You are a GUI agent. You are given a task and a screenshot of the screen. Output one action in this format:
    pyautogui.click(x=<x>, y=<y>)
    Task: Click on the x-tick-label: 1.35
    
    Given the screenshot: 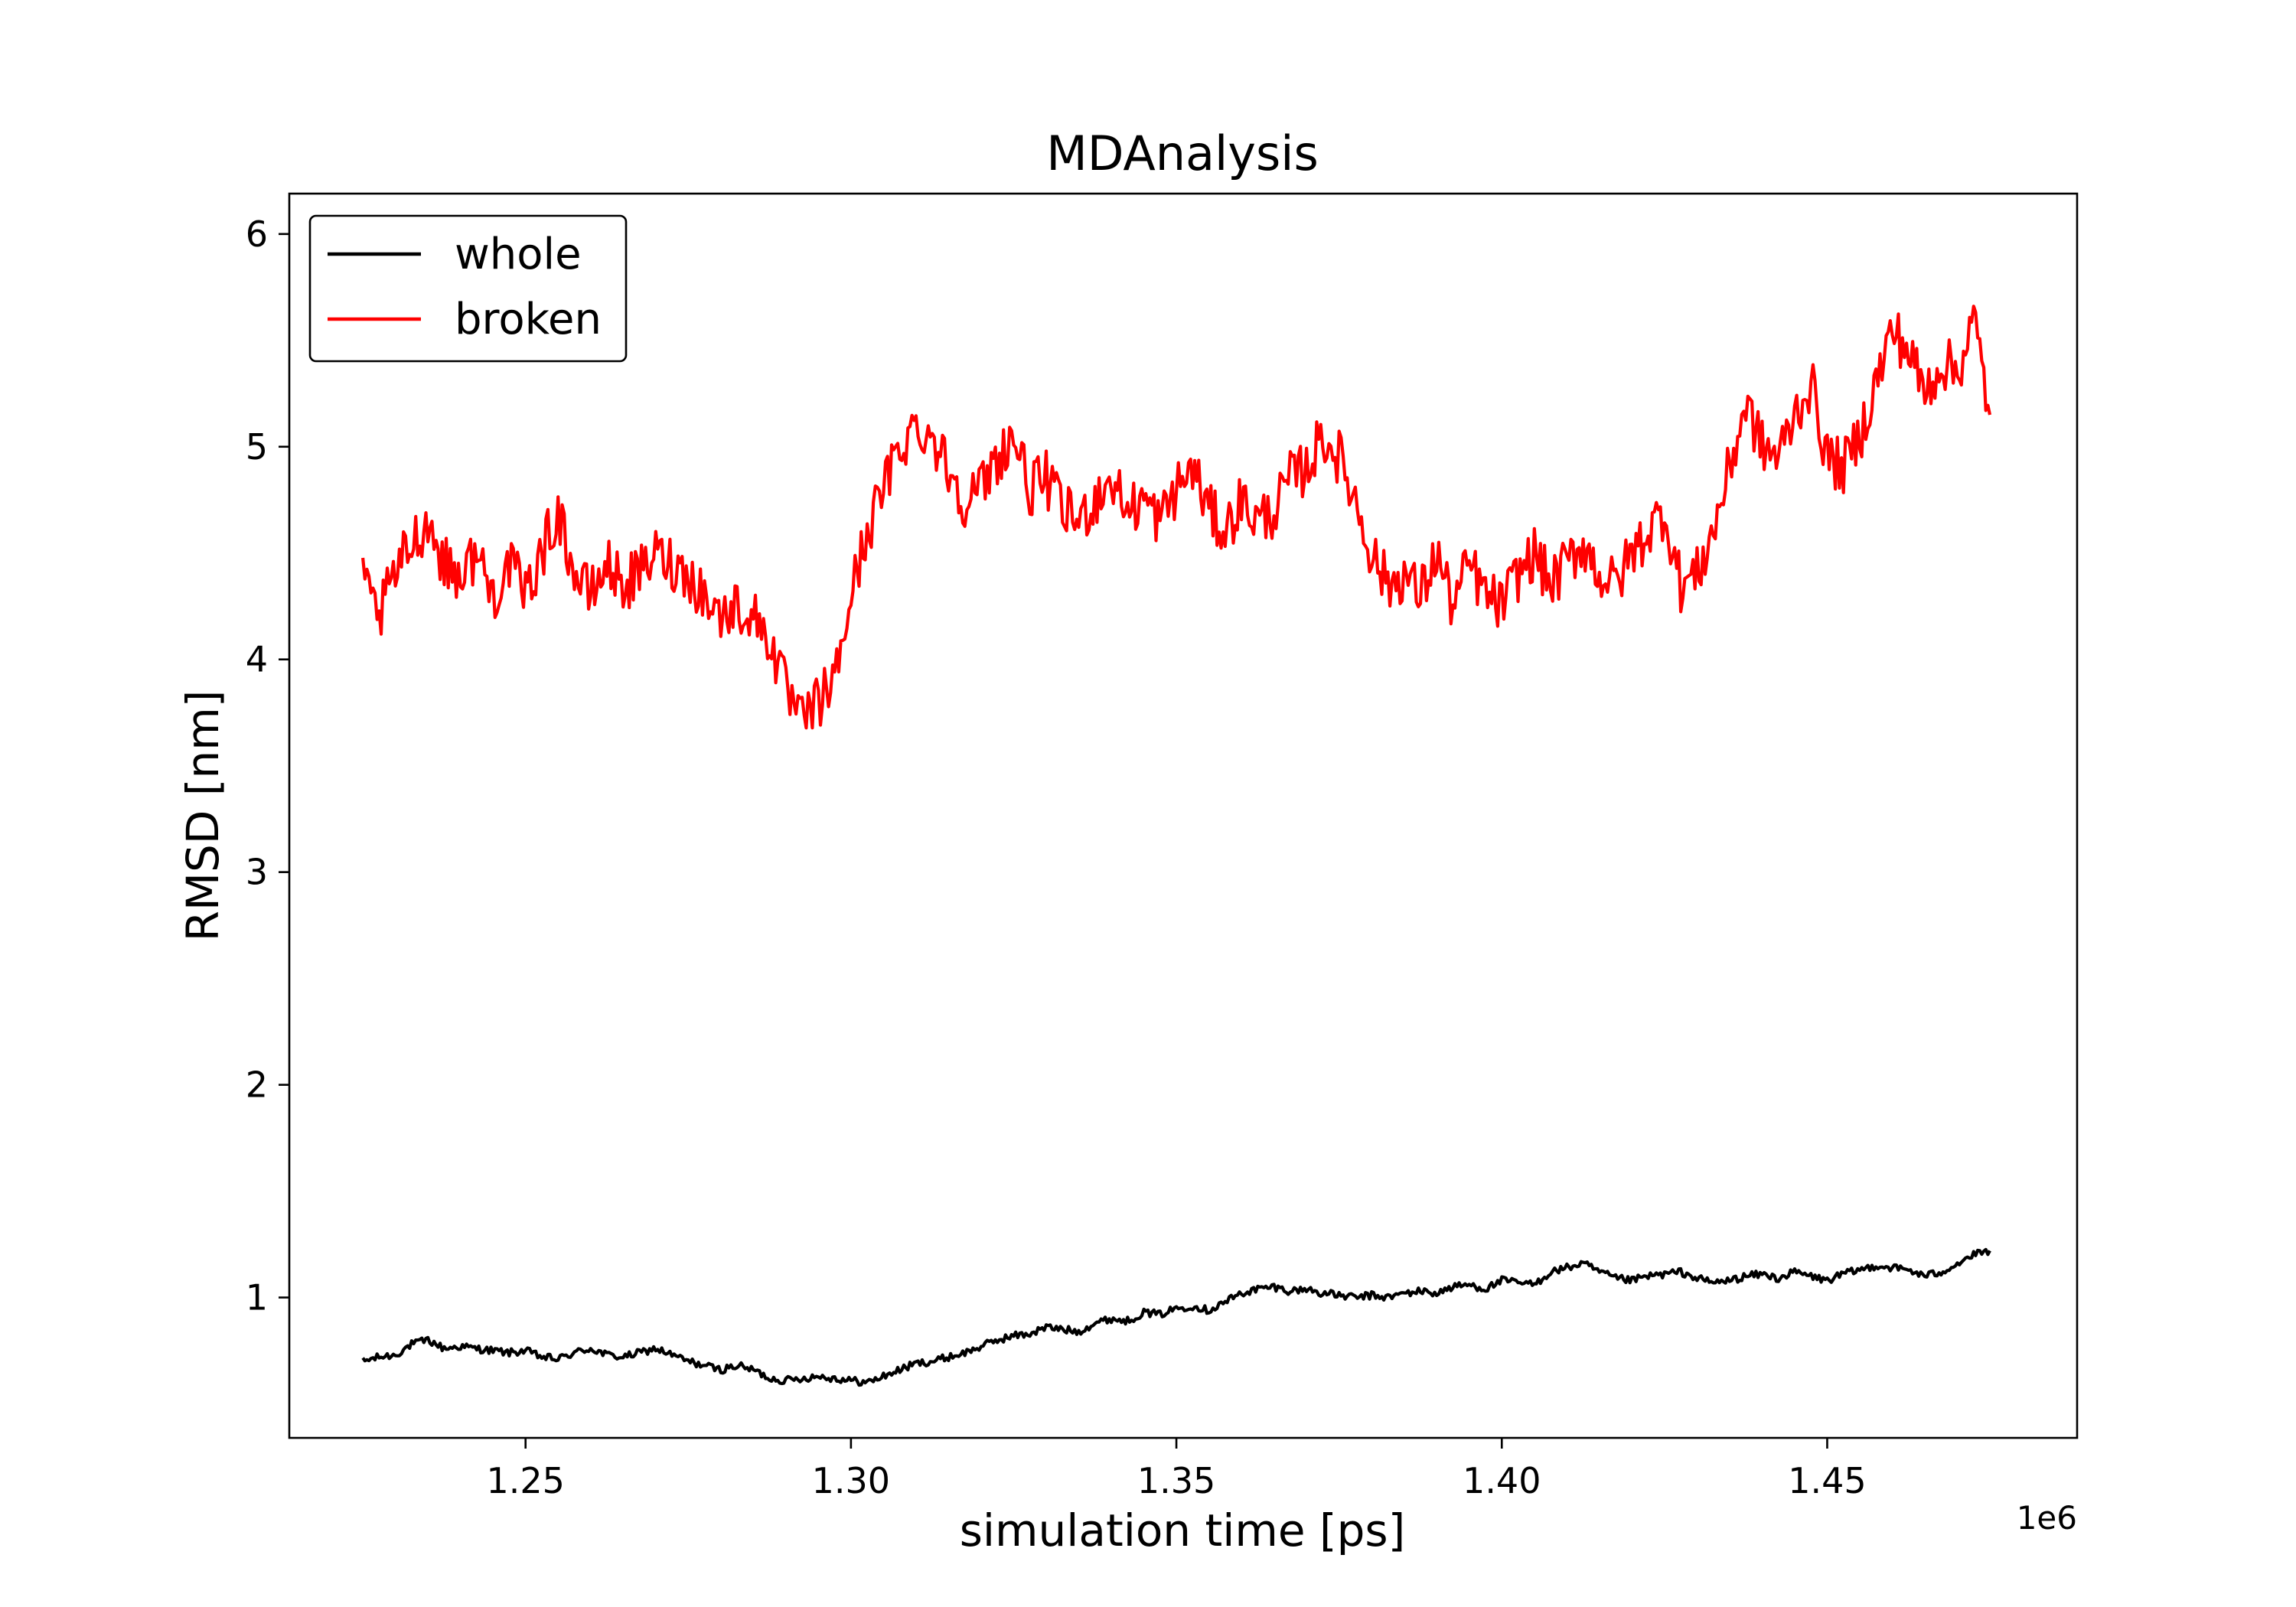 What is the action you would take?
    pyautogui.click(x=1176, y=1480)
    